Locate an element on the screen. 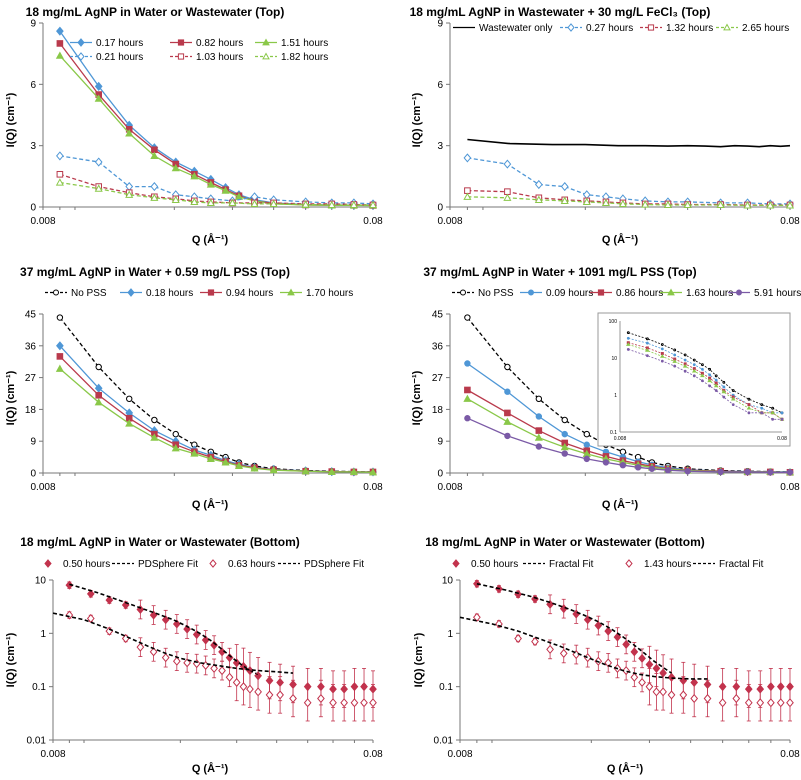  y-tick-label: 27 is located at coordinates (31, 378).